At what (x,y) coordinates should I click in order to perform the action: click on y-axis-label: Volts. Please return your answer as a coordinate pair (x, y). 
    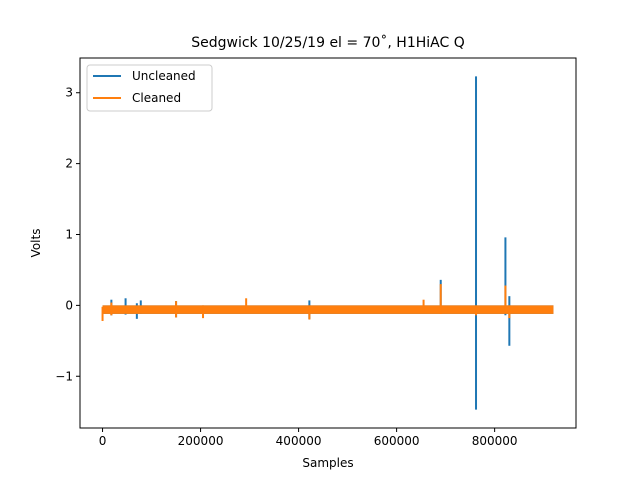
    Looking at the image, I should click on (36, 243).